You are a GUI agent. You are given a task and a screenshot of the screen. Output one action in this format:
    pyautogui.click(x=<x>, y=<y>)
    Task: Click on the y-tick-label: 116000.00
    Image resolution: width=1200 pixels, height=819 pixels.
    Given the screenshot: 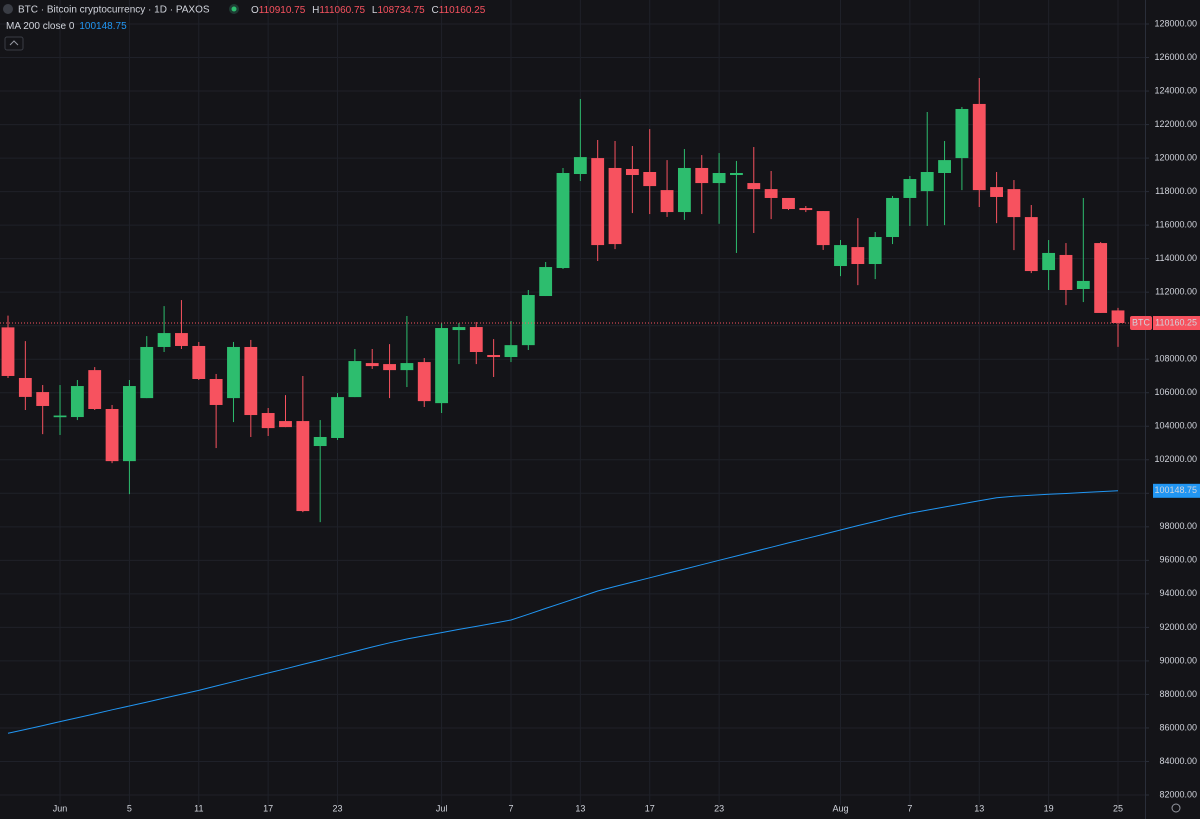 What is the action you would take?
    pyautogui.click(x=1176, y=225)
    